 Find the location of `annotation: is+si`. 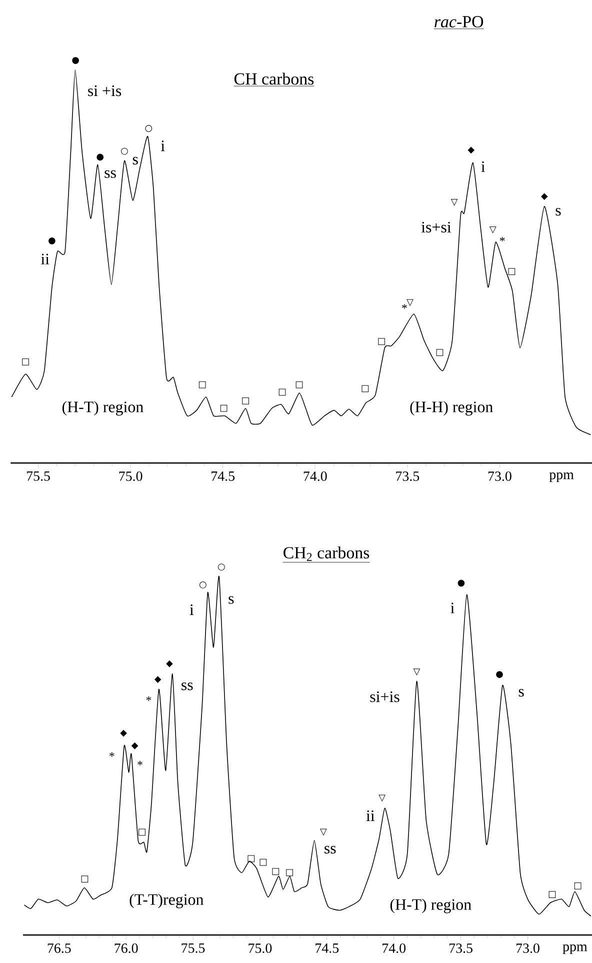

annotation: is+si is located at coordinates (436, 227).